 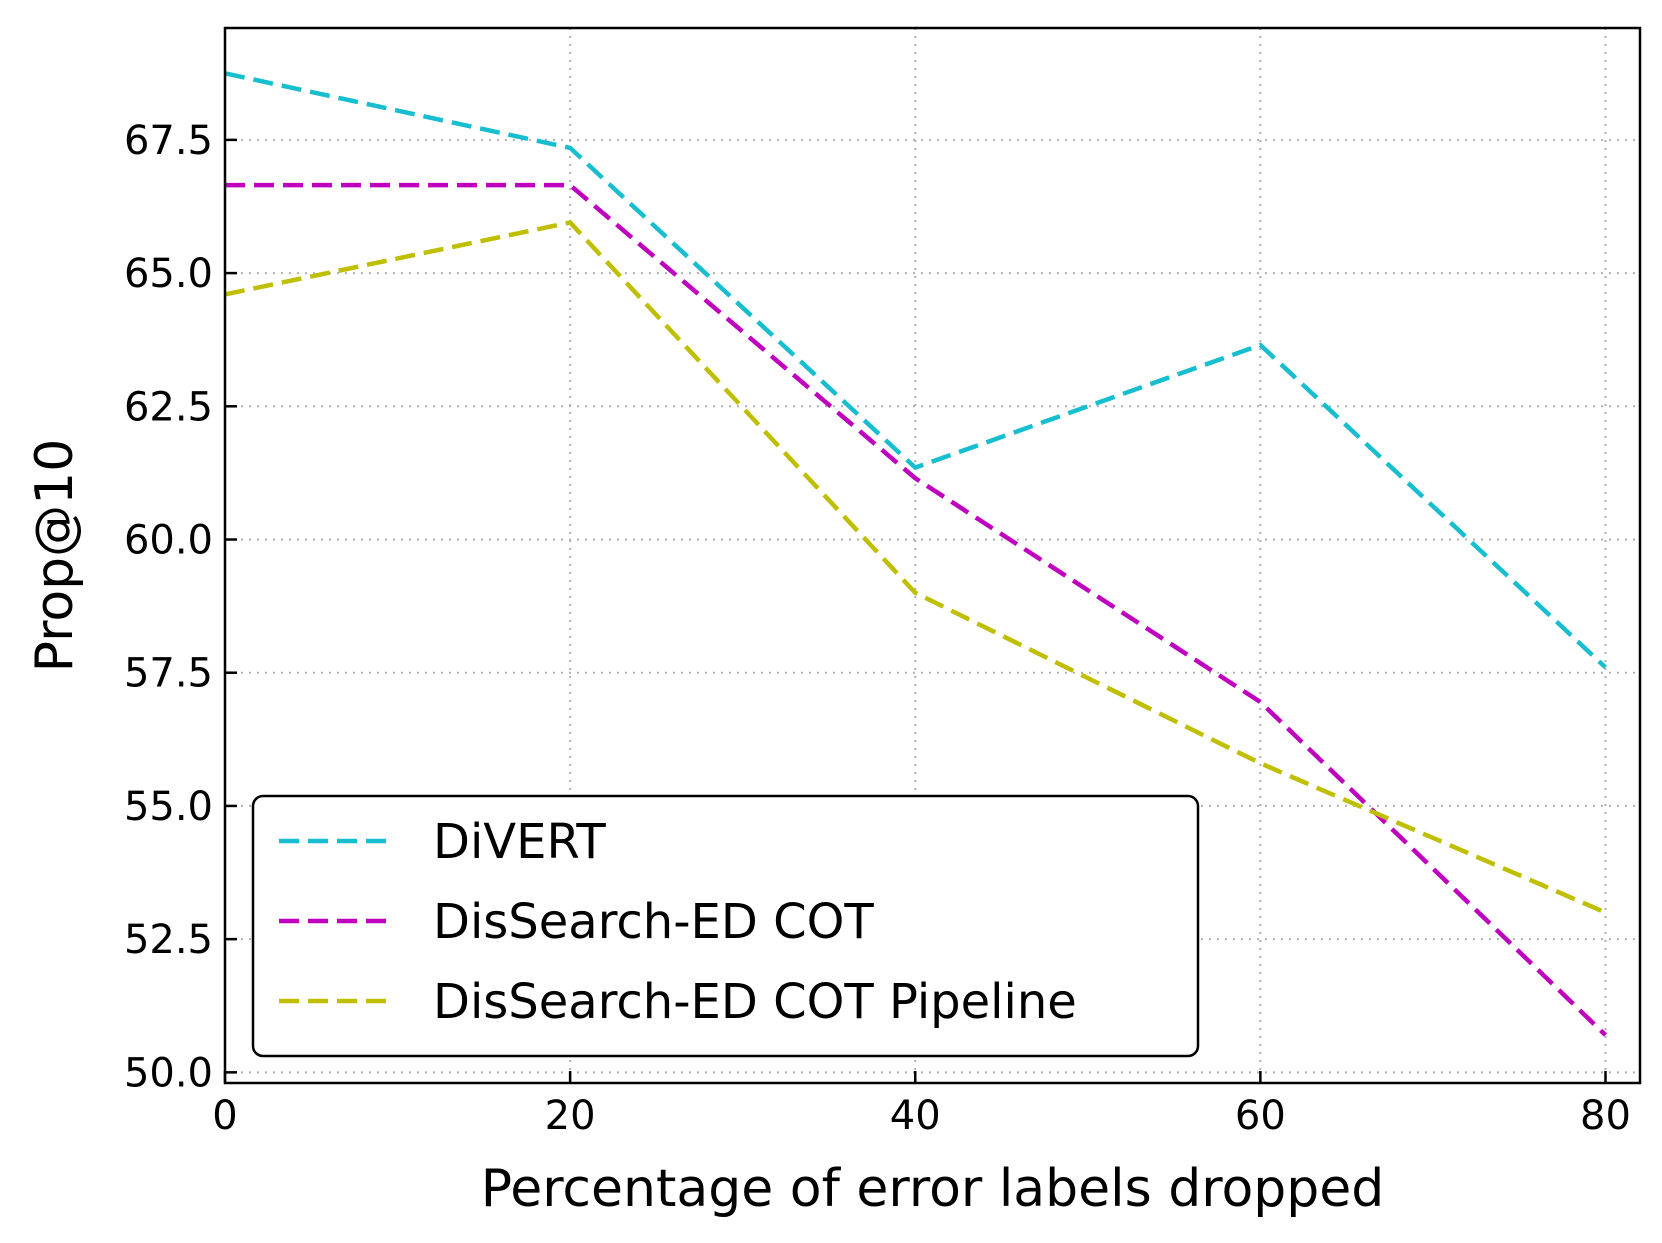 I want to click on legend-label: DisSearch-ED COT Pipeline, so click(x=755, y=1002).